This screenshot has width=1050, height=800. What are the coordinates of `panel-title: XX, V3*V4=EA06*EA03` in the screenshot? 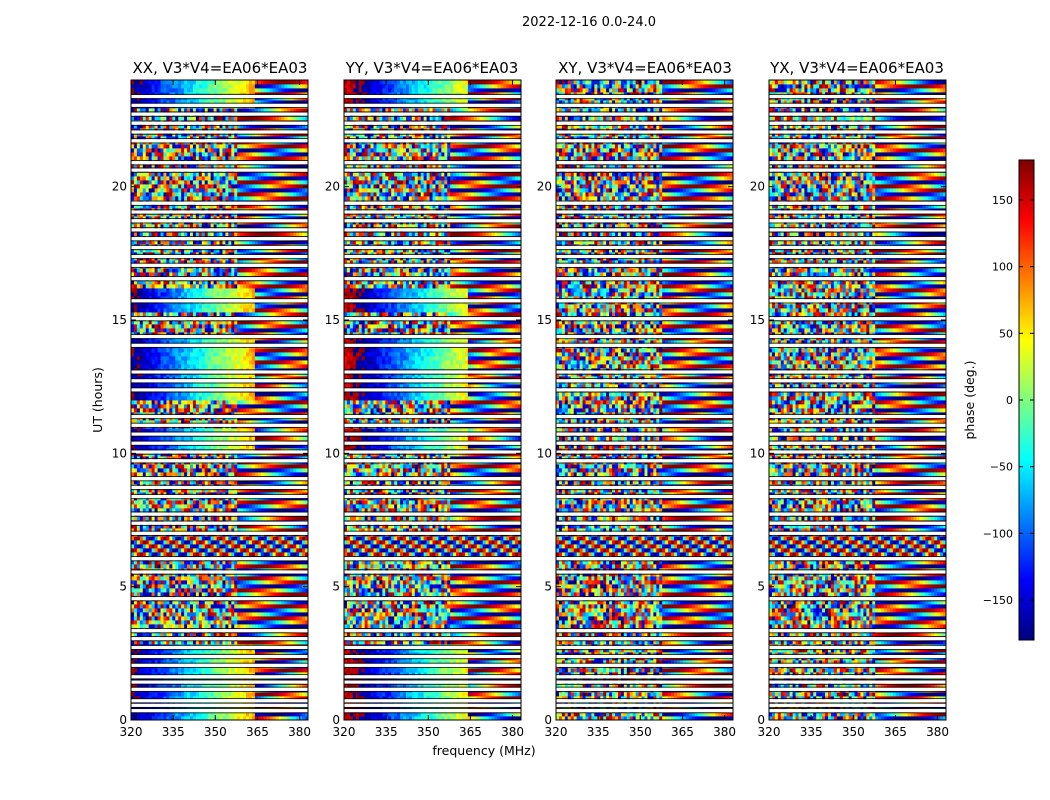 It's located at (220, 68).